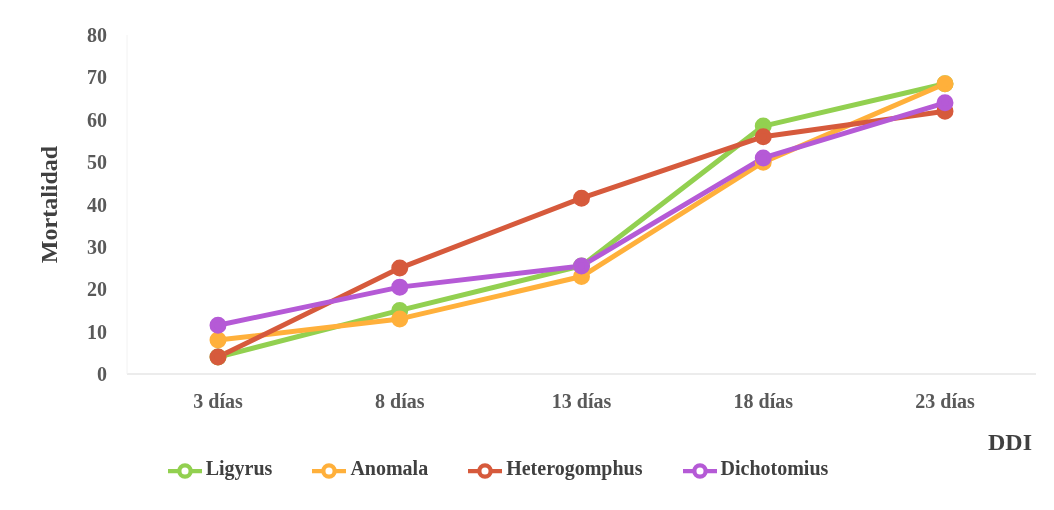  Describe the element at coordinates (389, 467) in the screenshot. I see `legend-label: Anomala` at that location.